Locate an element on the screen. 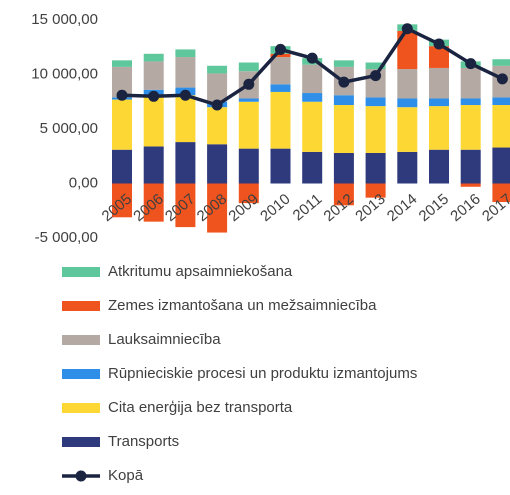 The width and height of the screenshot is (510, 495). legend-label: Zemes izmantošana un mežsaimniecība is located at coordinates (242, 305).